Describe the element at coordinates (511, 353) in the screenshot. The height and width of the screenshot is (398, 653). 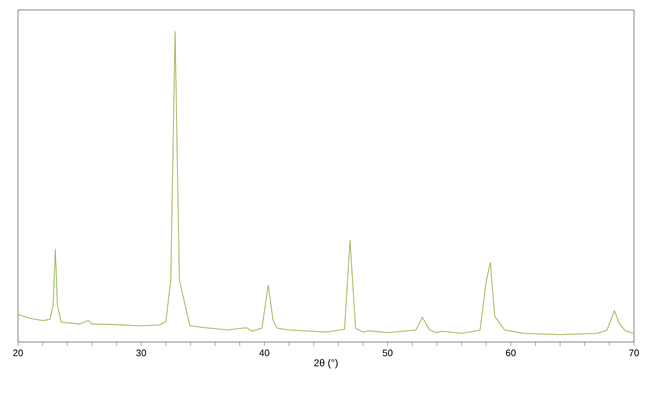
I see `x-tick-label: 60` at that location.